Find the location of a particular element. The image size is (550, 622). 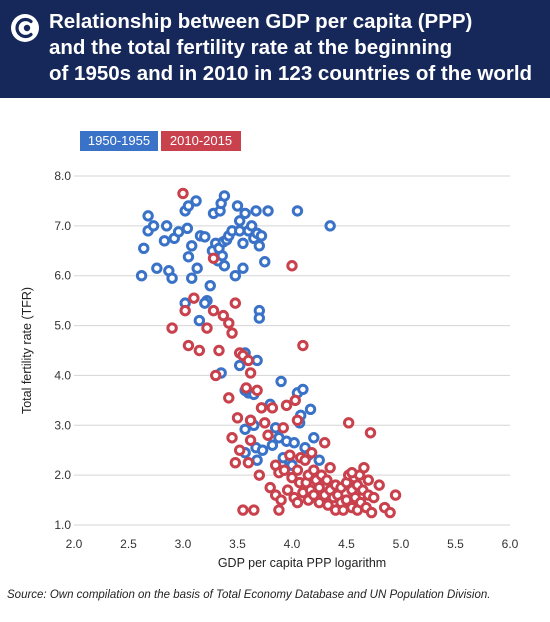

y-tick-label: 3.0 is located at coordinates (62, 425).